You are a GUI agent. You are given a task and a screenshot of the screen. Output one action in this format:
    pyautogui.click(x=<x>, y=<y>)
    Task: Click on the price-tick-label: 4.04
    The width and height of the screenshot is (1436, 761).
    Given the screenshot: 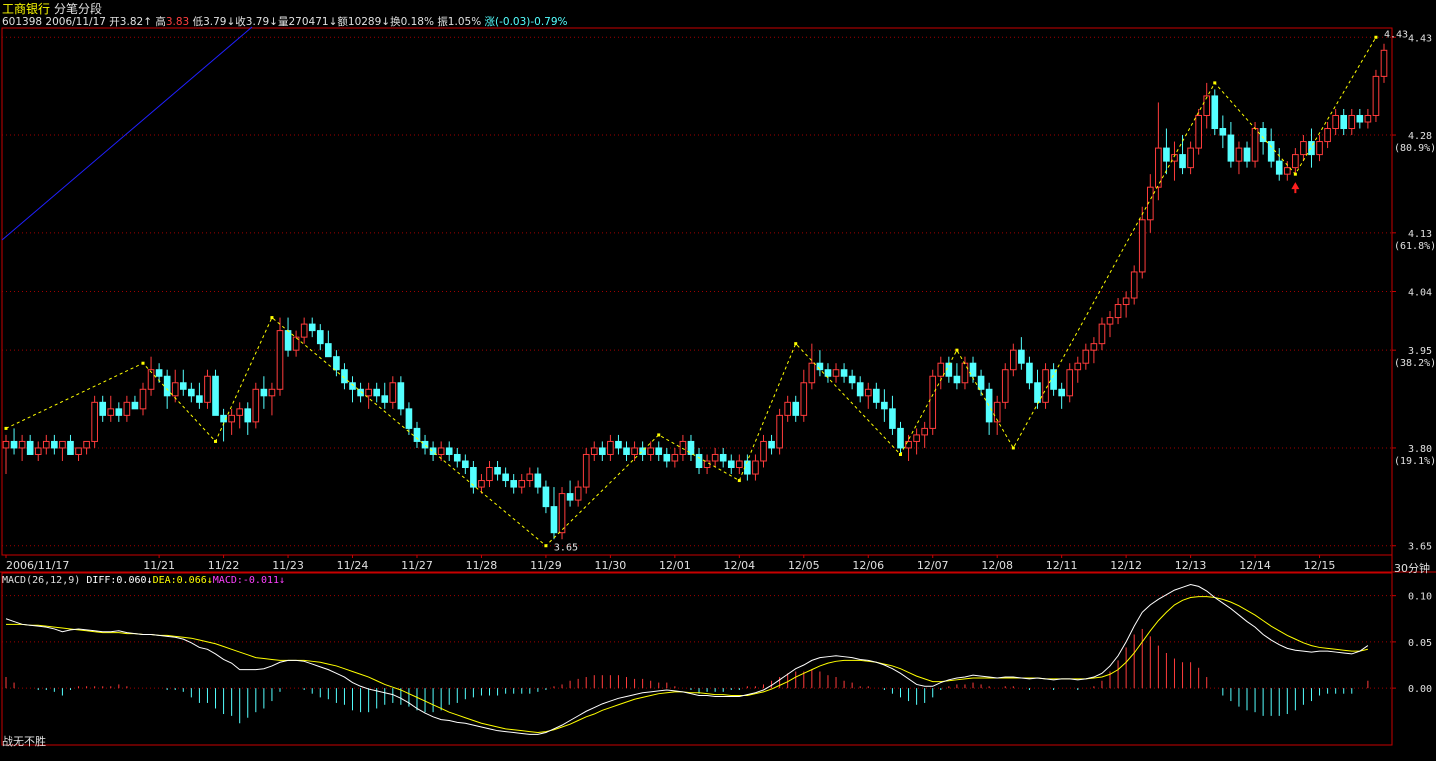 What is the action you would take?
    pyautogui.click(x=1420, y=293)
    